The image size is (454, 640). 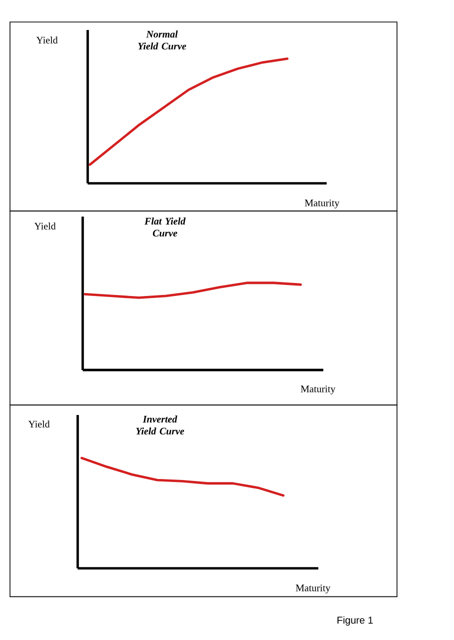 What do you see at coordinates (162, 40) in the screenshot?
I see `chart-title: Normal Yield Curve` at bounding box center [162, 40].